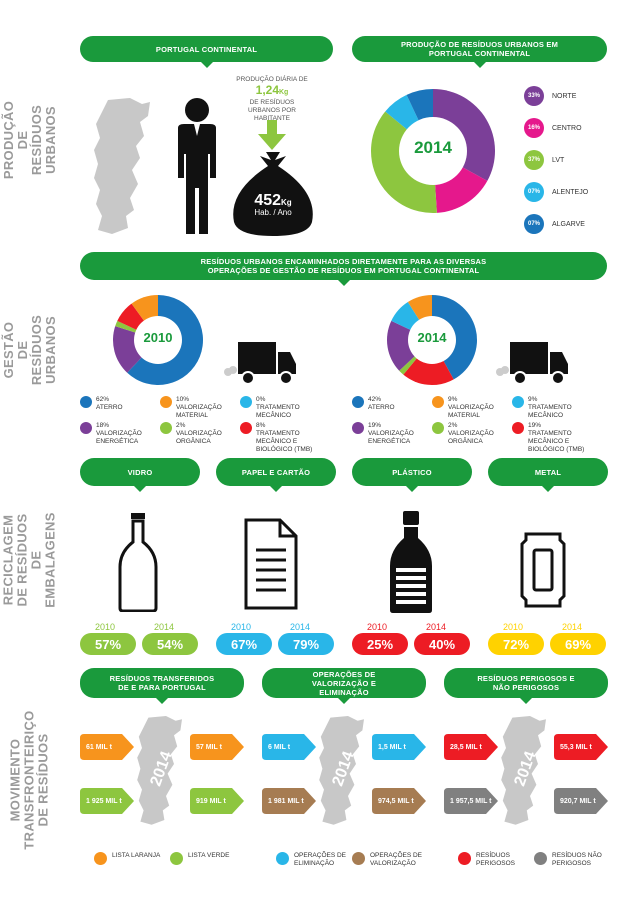 This screenshot has height=901, width=640. What do you see at coordinates (140, 475) in the screenshot?
I see `material-banner: VIDRO` at bounding box center [140, 475].